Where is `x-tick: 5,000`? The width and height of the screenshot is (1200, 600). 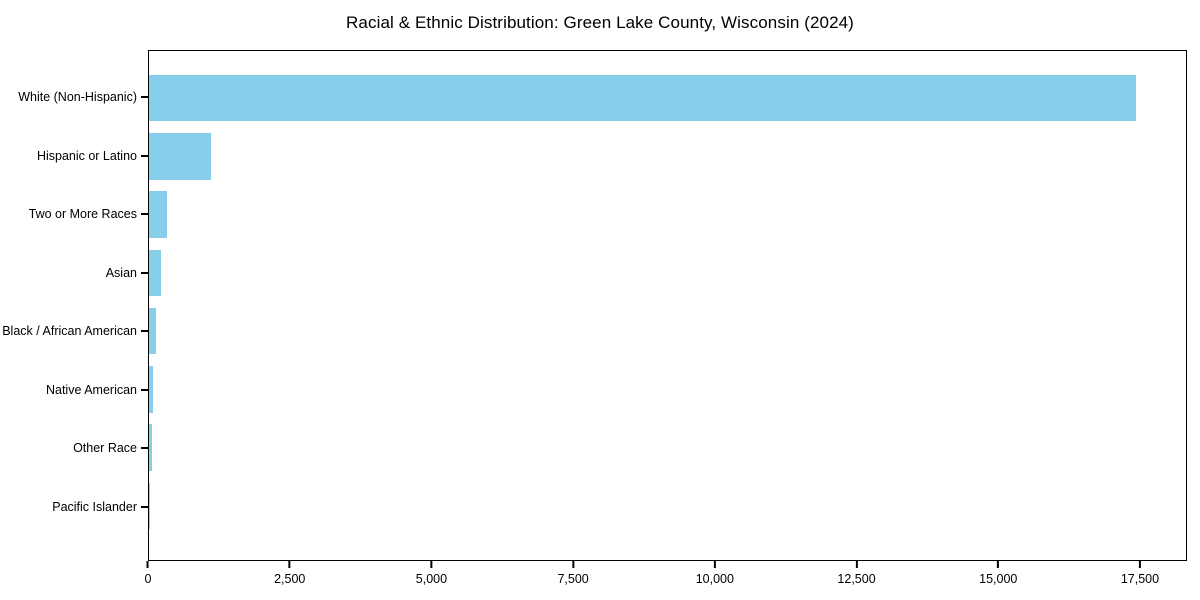 x-tick: 5,000 is located at coordinates (431, 573).